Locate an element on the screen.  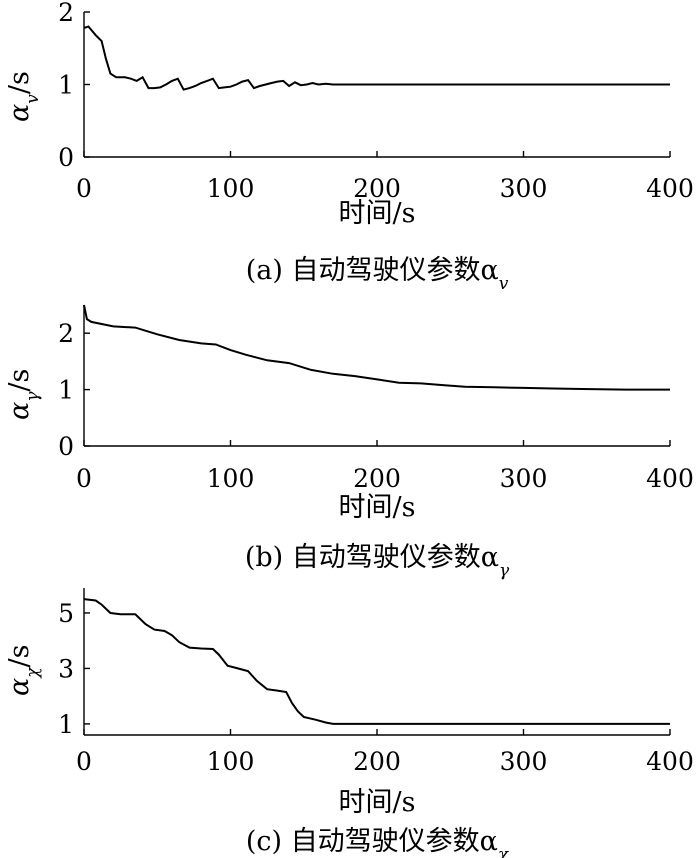
panel-c-x-tick-label: 300 is located at coordinates (524, 761).